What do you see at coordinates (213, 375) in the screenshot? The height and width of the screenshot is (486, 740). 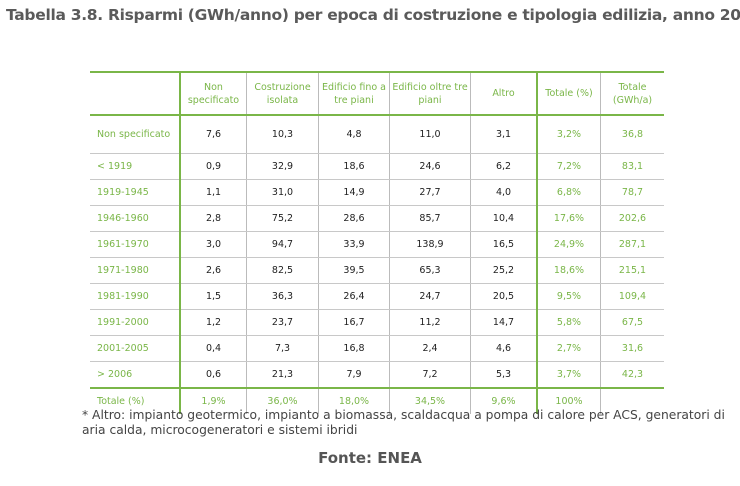 I see `table-cell: 0,6` at bounding box center [213, 375].